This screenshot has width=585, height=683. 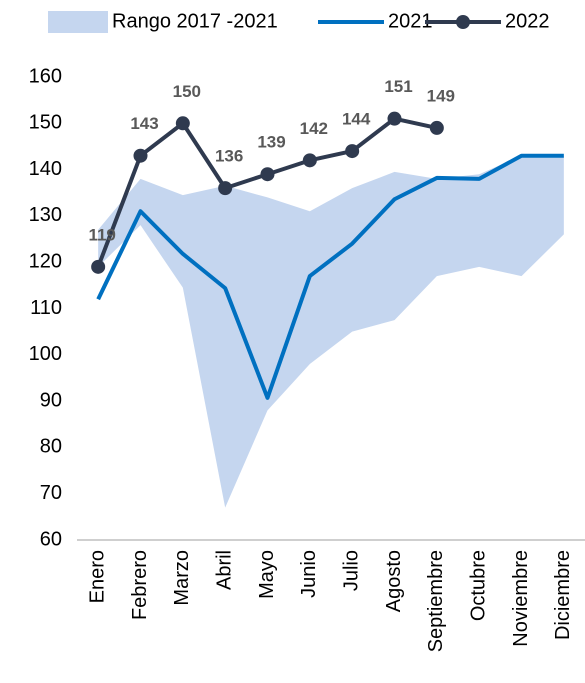 I want to click on legend-label: 2022, so click(x=527, y=21).